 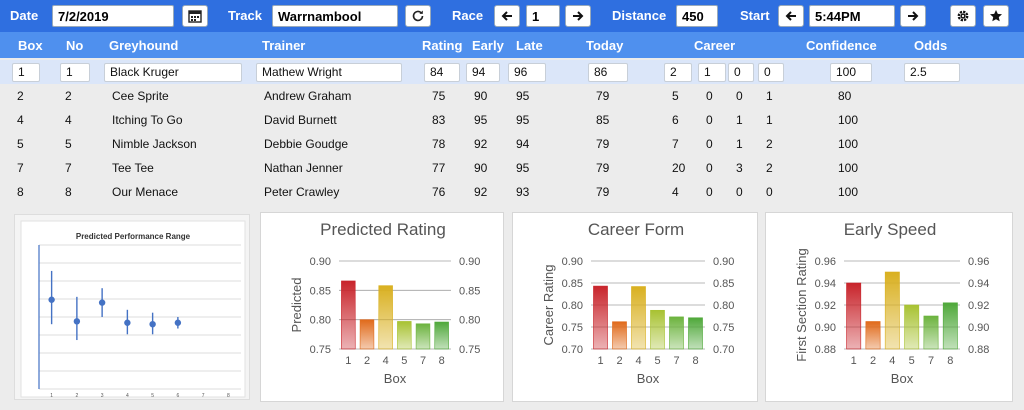 I want to click on cell-c1: 4, so click(x=675, y=192).